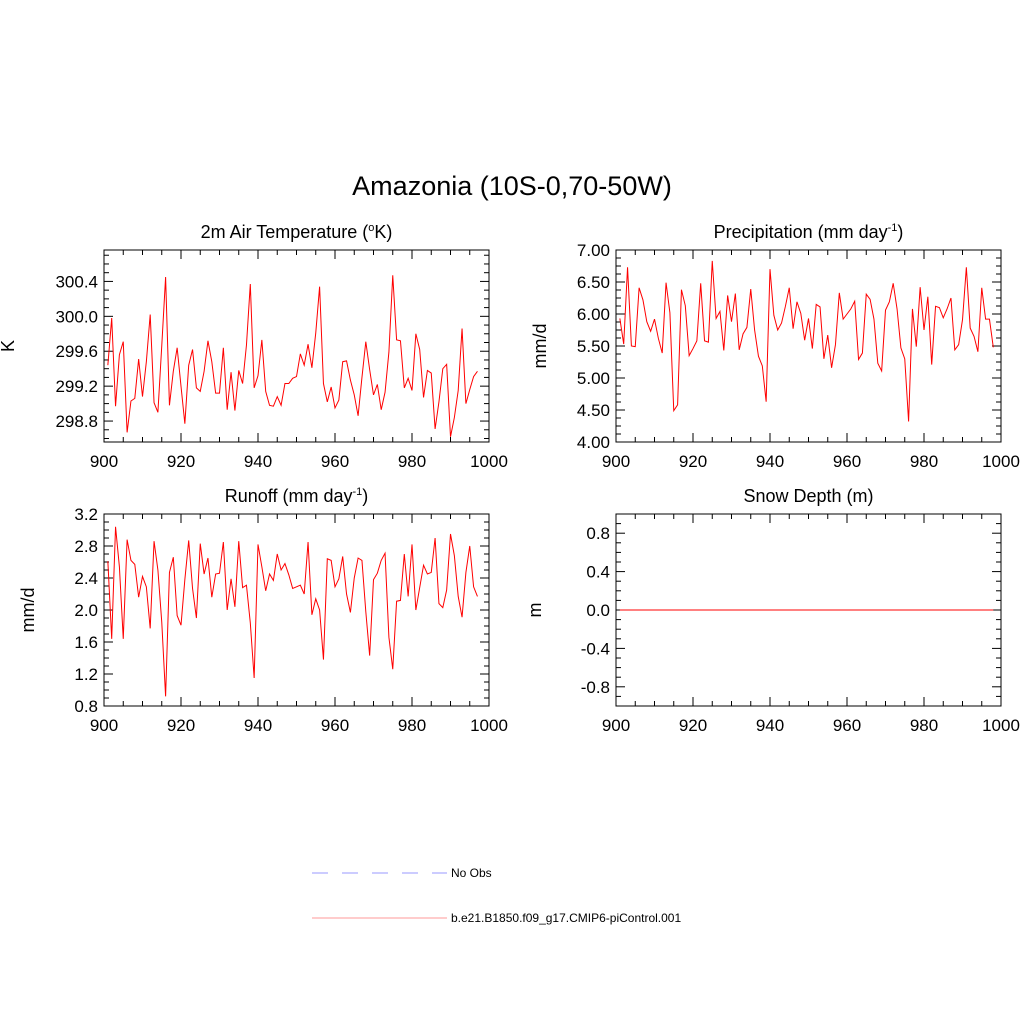 This screenshot has height=1024, width=1024. What do you see at coordinates (471, 873) in the screenshot?
I see `legend-label: No Obs` at bounding box center [471, 873].